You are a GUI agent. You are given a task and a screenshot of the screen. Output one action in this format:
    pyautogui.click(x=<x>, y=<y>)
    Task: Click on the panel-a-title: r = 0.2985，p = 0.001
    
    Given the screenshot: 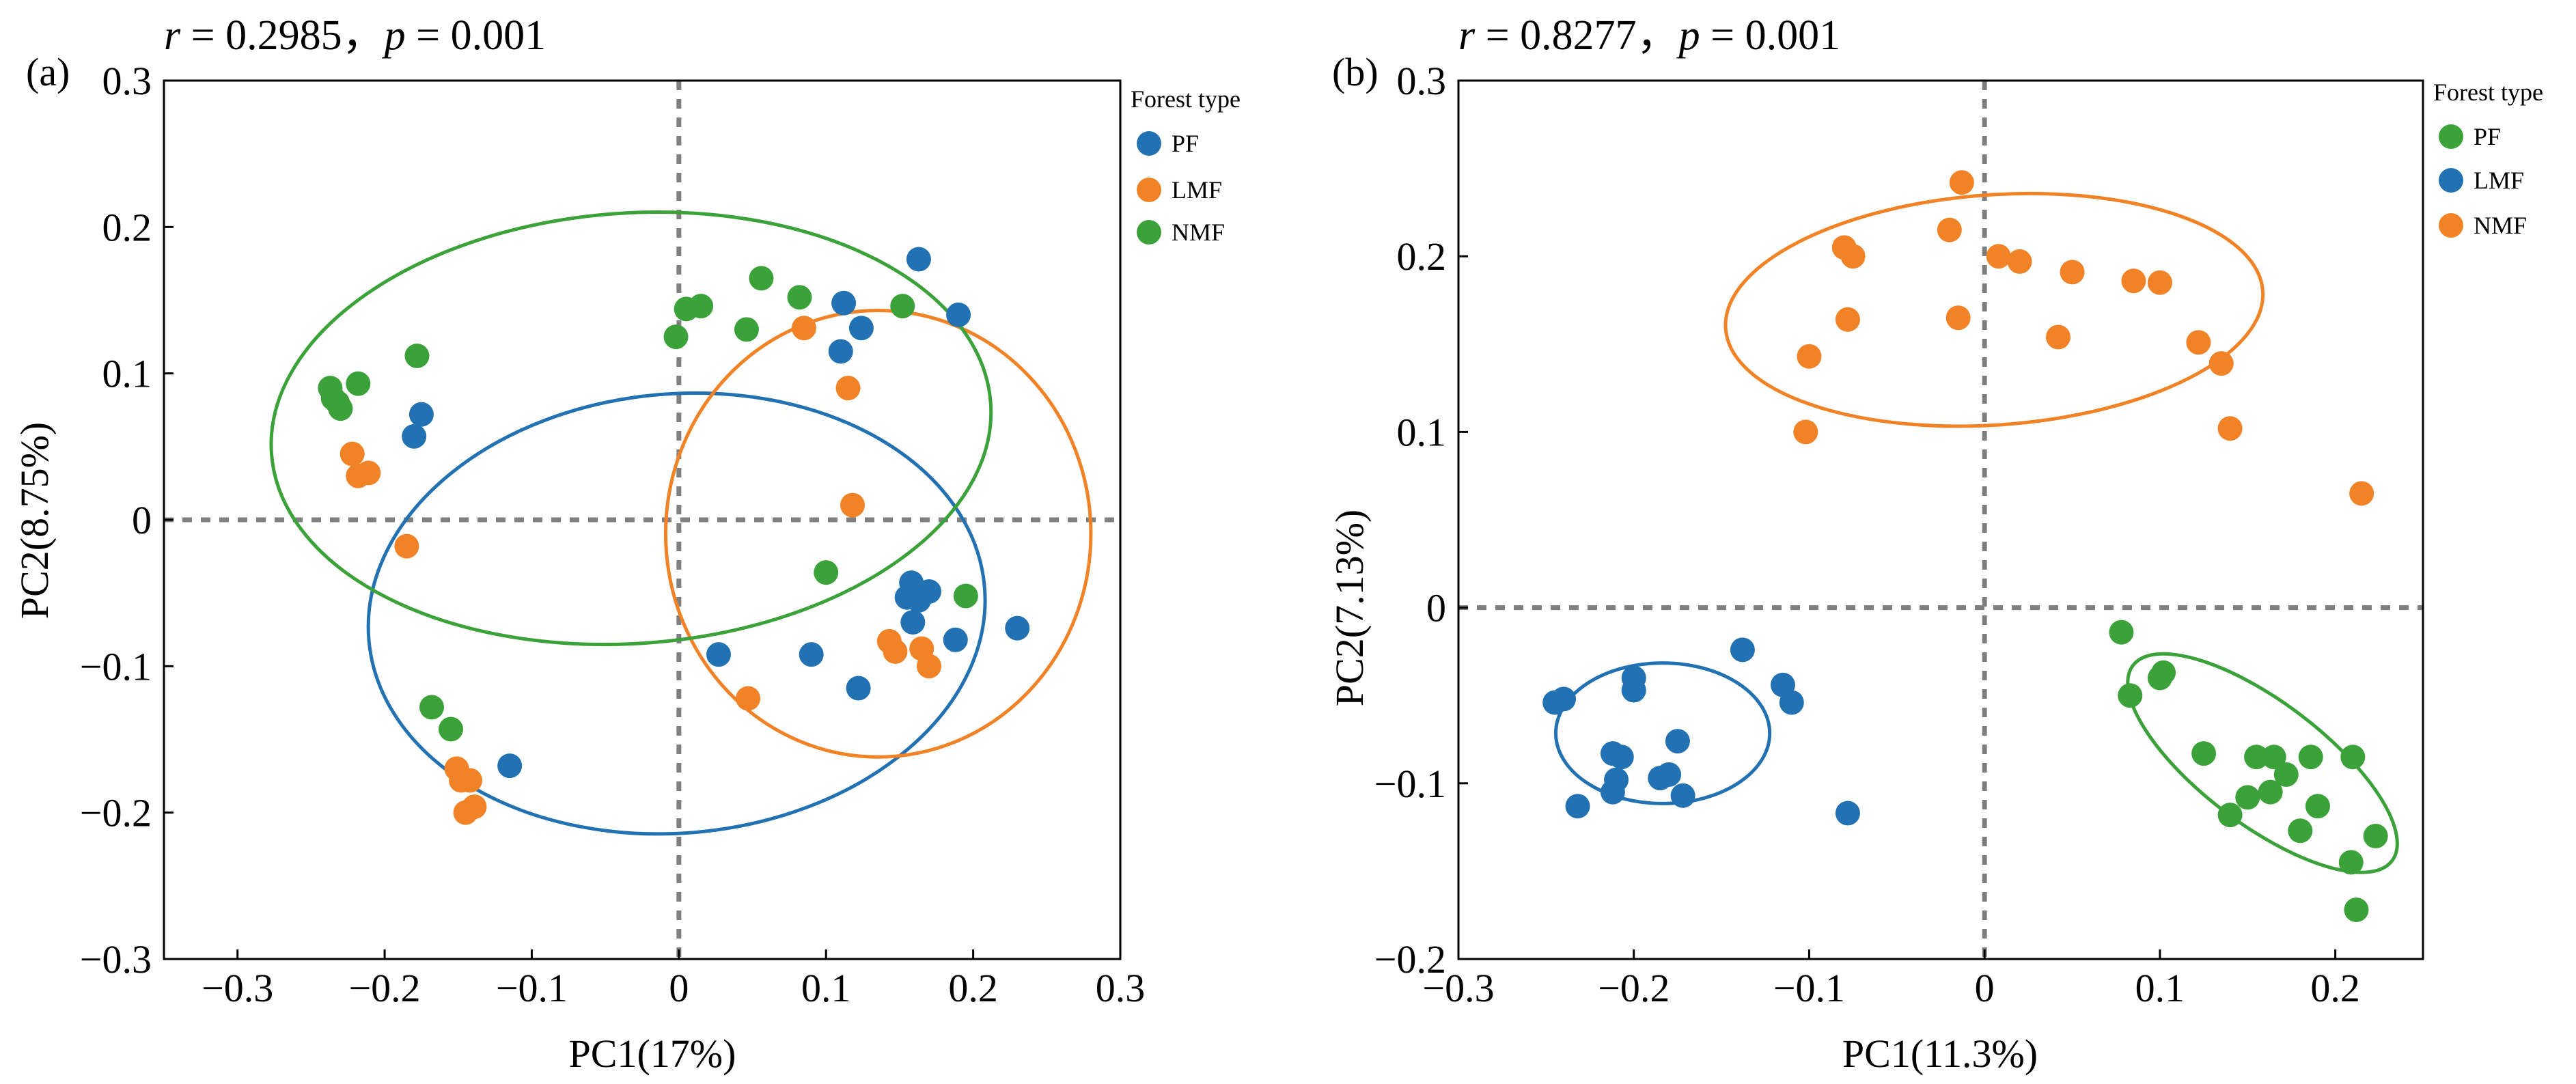 What is the action you would take?
    pyautogui.click(x=355, y=35)
    